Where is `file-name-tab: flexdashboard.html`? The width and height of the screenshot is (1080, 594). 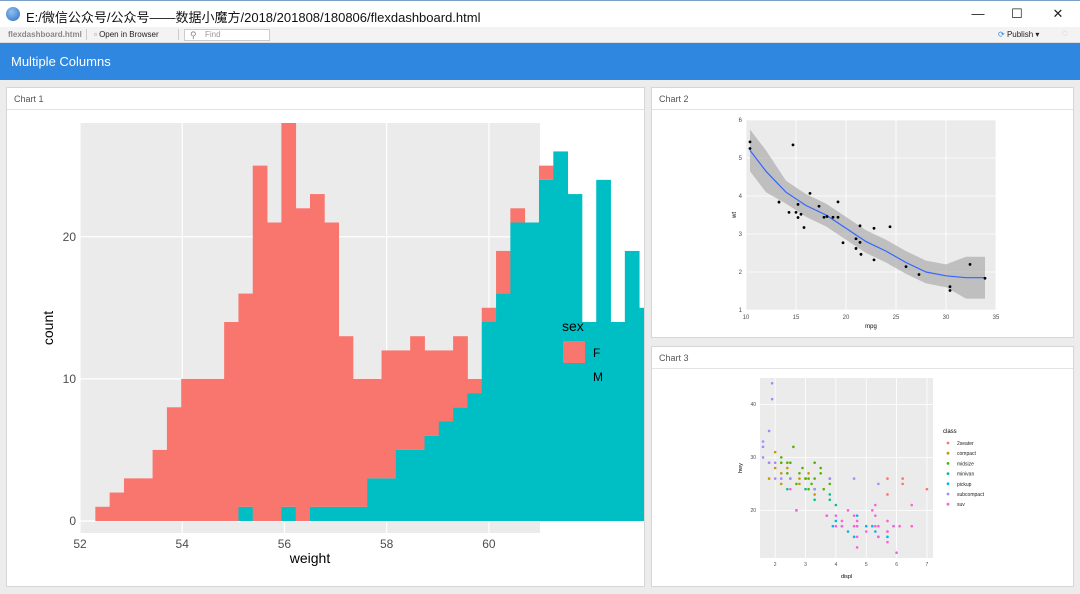
file-name-tab: flexdashboard.html is located at coordinates (45, 34).